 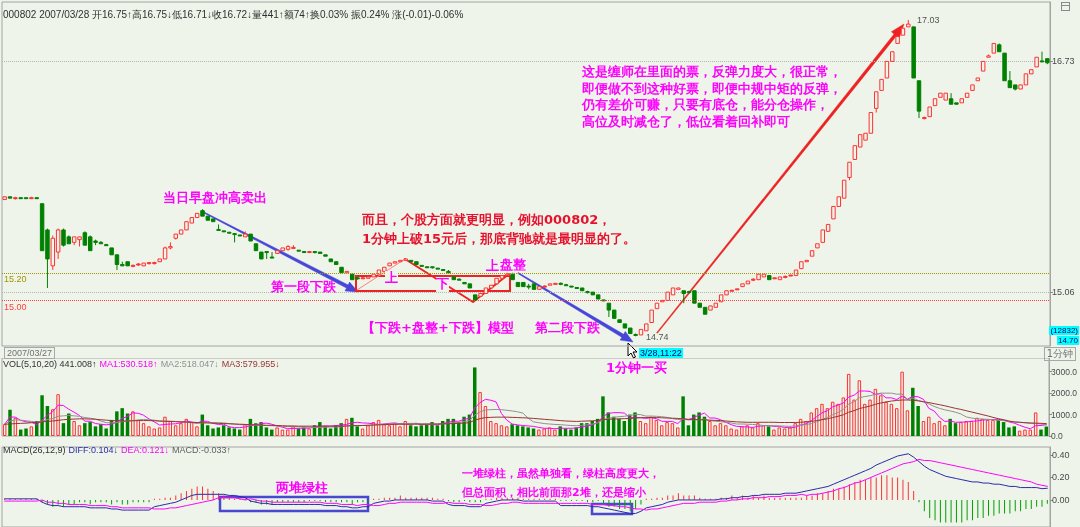 What do you see at coordinates (661, 353) in the screenshot?
I see `annotation: 3/28,11:22` at bounding box center [661, 353].